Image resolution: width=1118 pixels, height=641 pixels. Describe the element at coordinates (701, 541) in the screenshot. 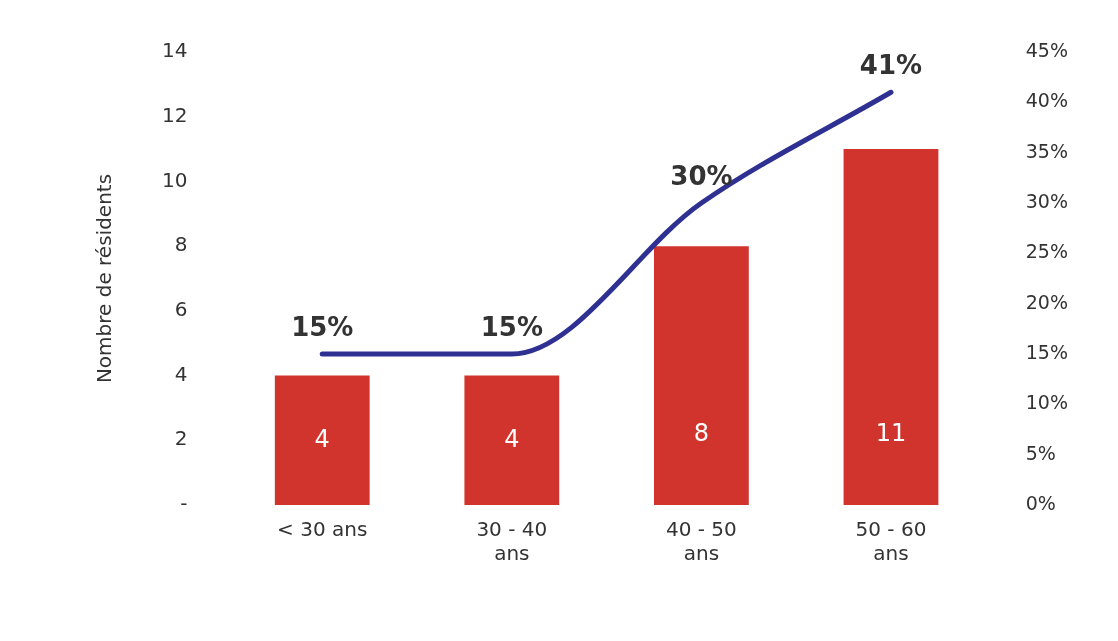

I see `x-tick-label: 40 - 50 ans` at that location.